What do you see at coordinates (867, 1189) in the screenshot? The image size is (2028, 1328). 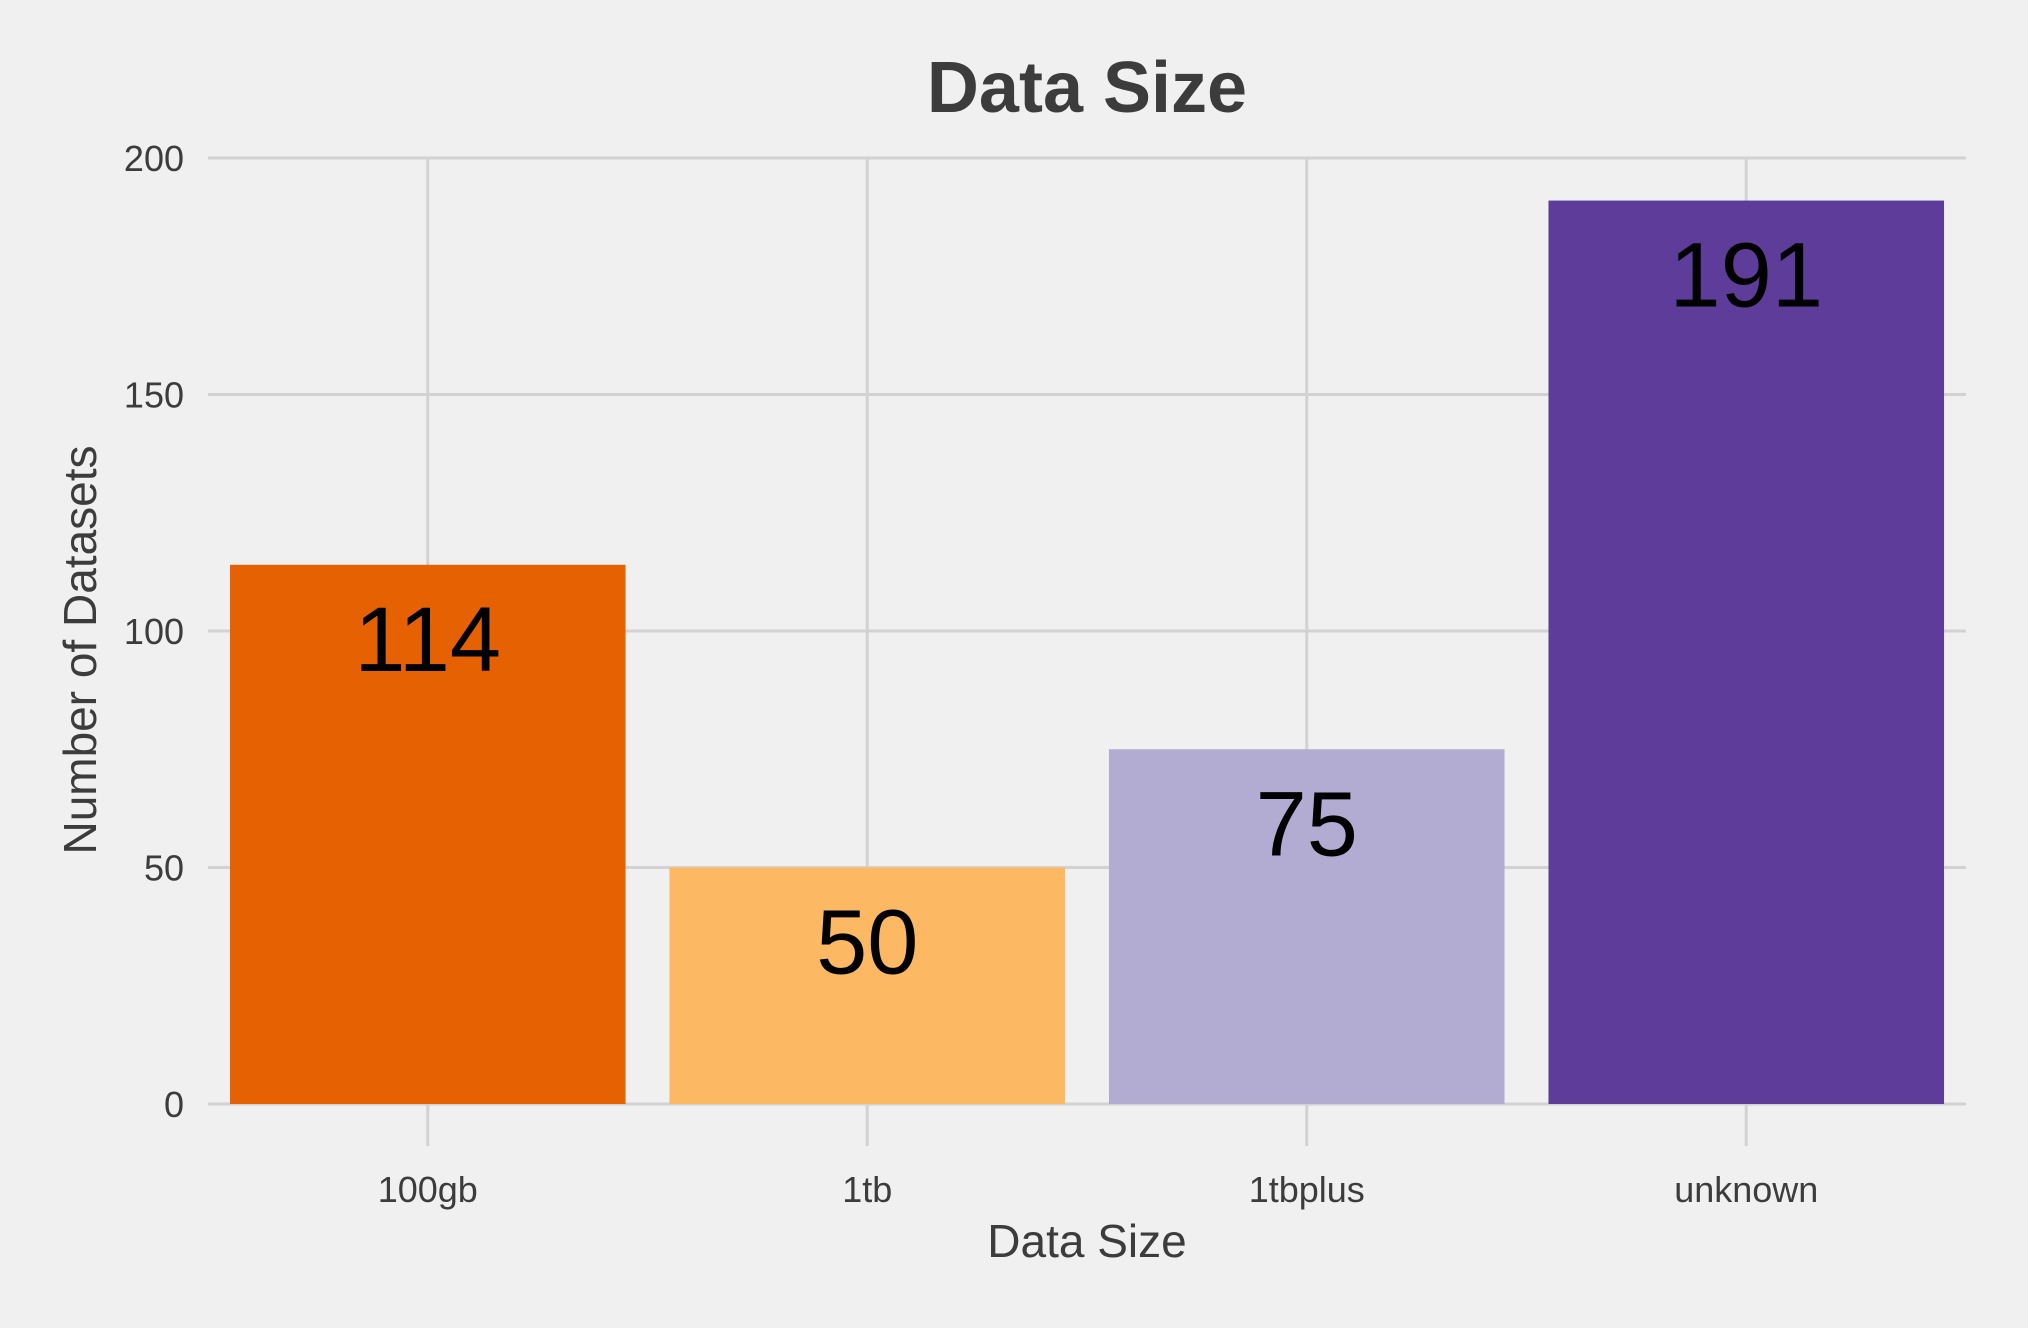 I see `x-tick-label: 1tb` at bounding box center [867, 1189].